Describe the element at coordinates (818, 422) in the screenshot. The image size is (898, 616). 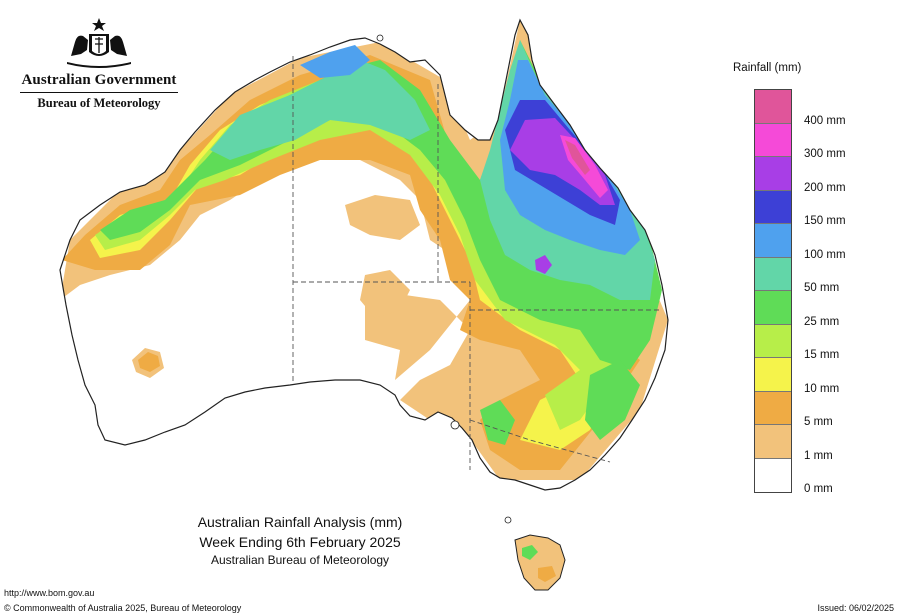
I see `legend-label: 5 mm` at that location.